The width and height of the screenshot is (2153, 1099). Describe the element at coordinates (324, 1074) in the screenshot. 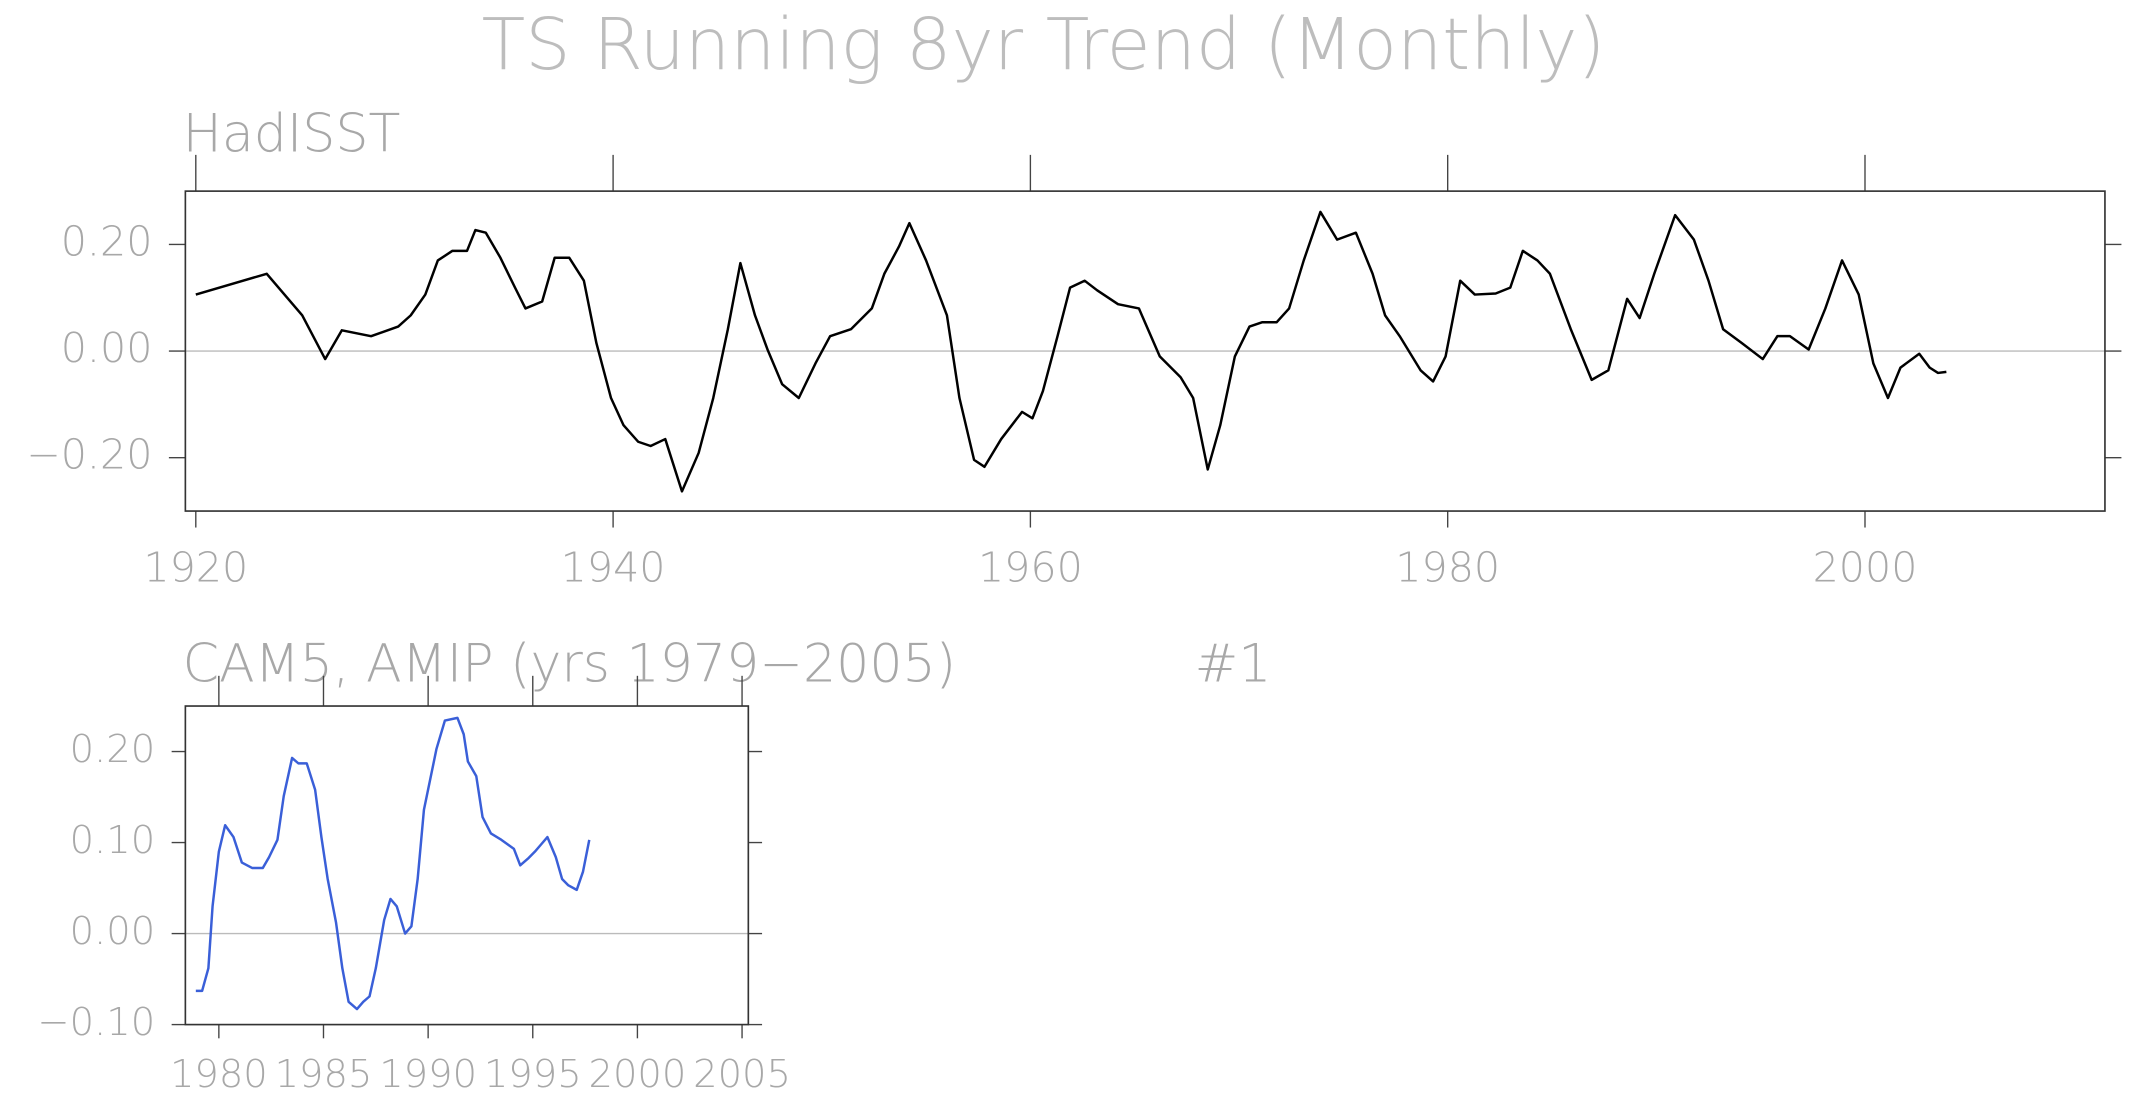

I see `x-tick-label: 1985` at that location.